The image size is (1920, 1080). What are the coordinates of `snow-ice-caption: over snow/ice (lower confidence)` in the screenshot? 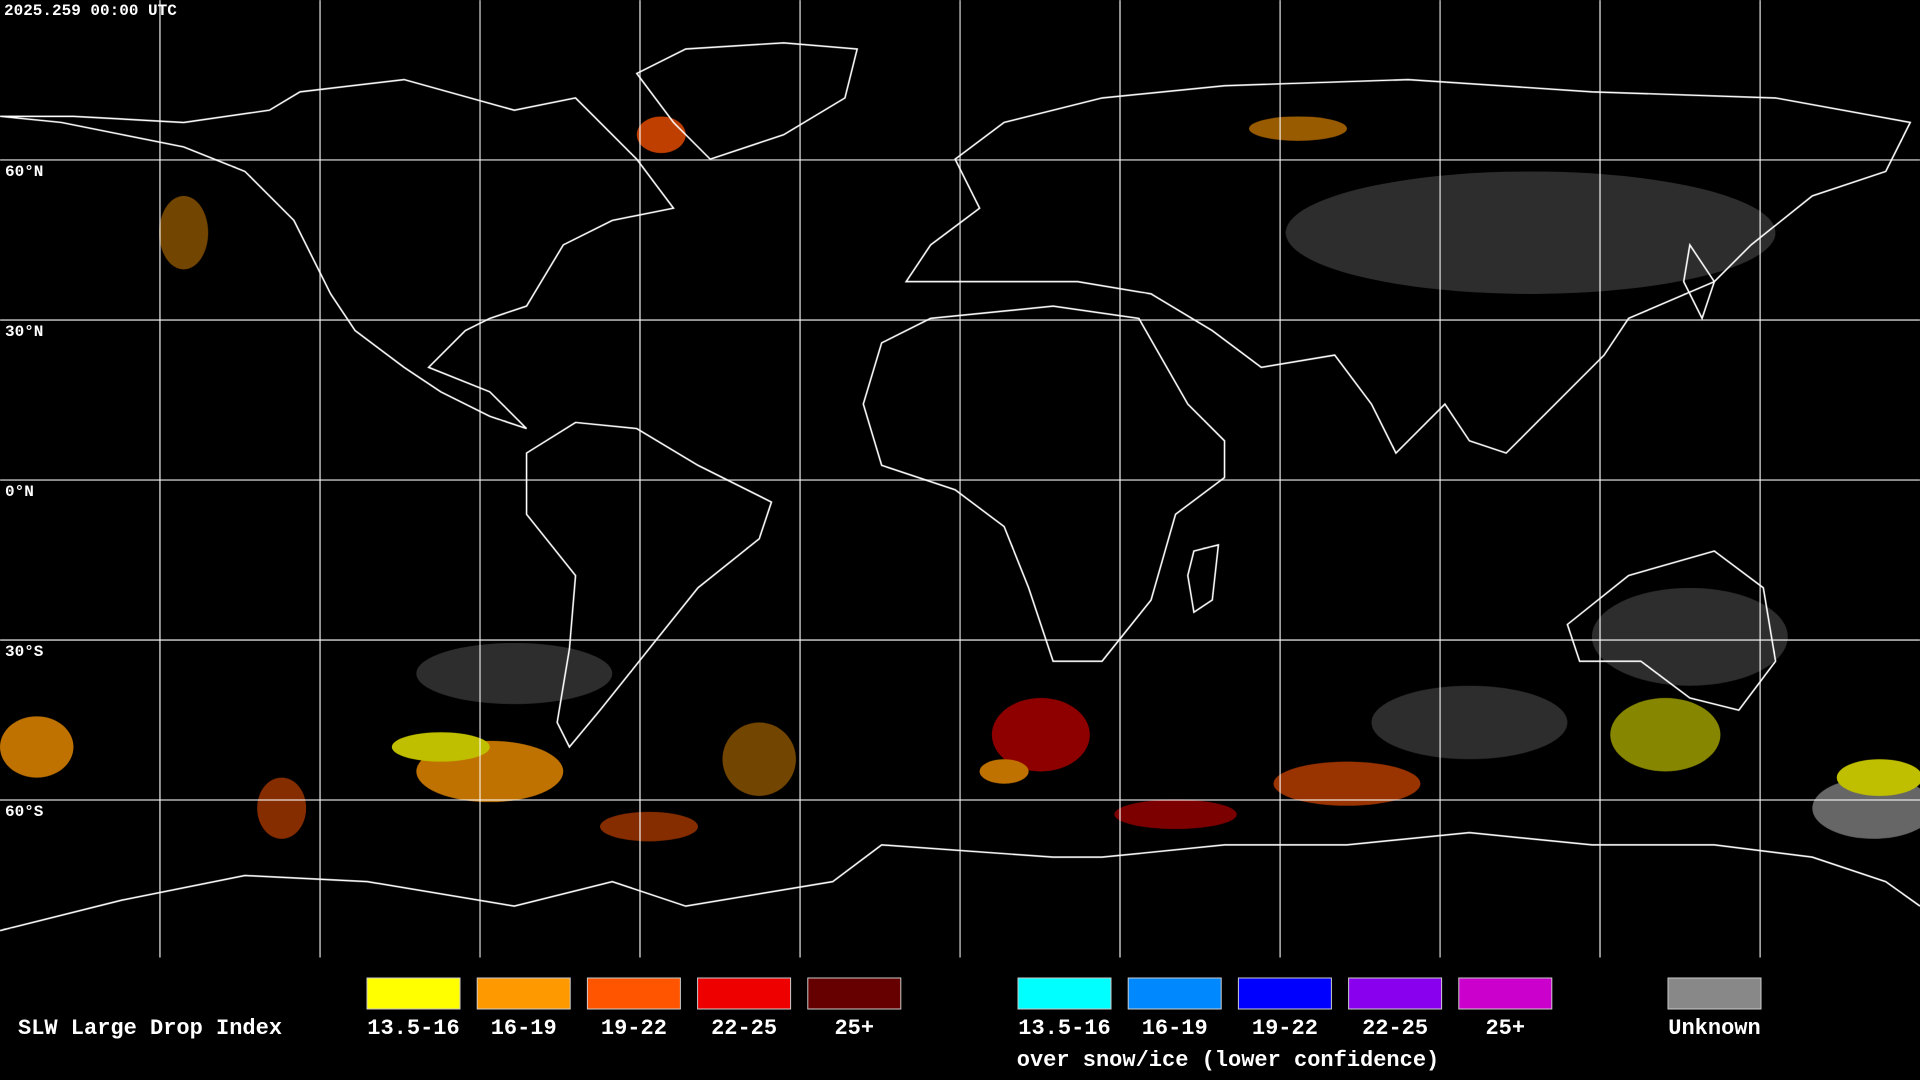 It's located at (1228, 1060).